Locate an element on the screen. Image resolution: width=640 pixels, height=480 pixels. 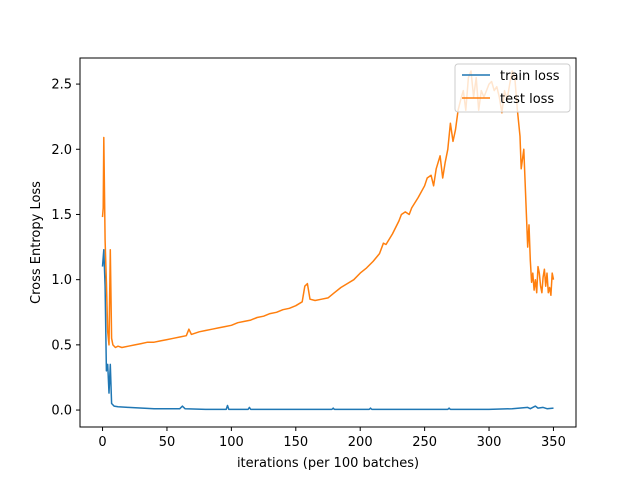
y-axis-ticks: 0.0 0.5 1.0 1.5 2.0 2.5 is located at coordinates (65, 248).